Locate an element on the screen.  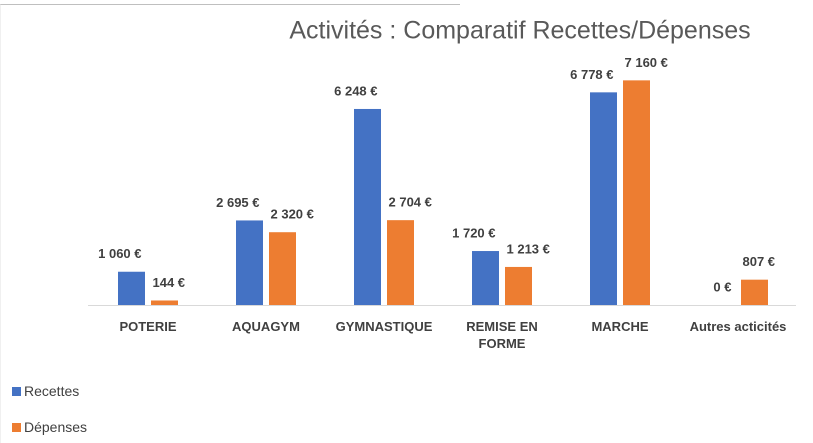
data-label: 2 704 € is located at coordinates (410, 202).